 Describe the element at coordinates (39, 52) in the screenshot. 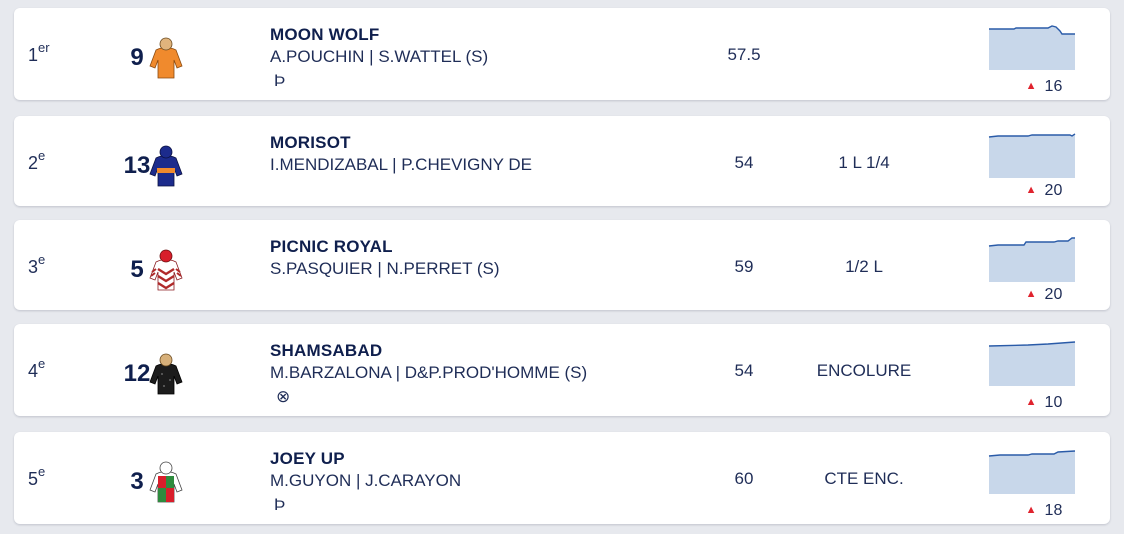

I see `rank: 1er` at that location.